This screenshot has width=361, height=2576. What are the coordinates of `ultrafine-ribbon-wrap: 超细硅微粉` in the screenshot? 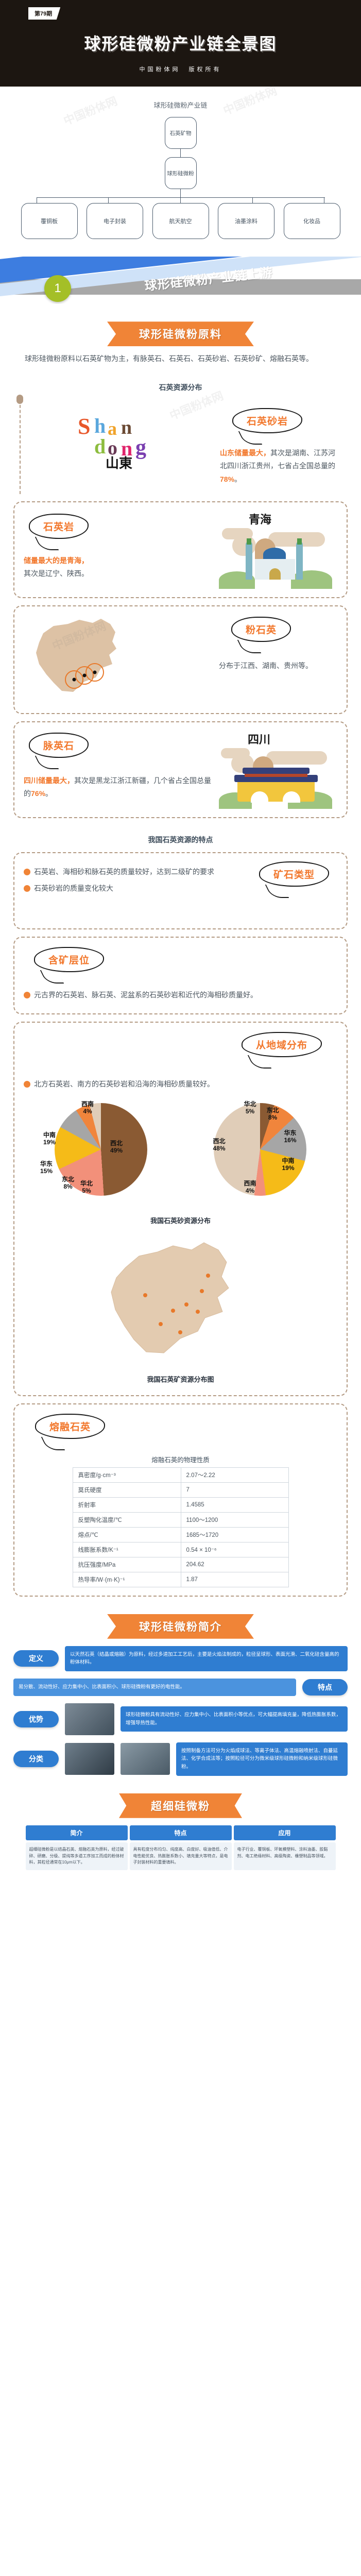 It's located at (180, 1805).